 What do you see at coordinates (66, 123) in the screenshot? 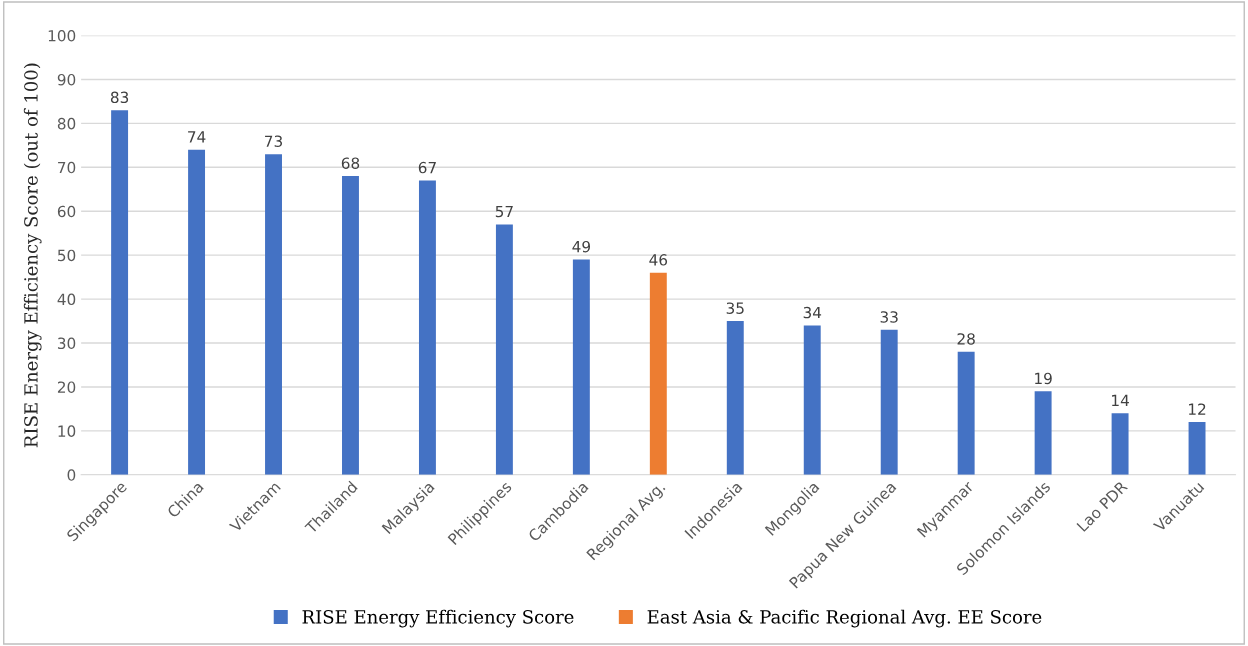
I see `y-tick-label: 80` at bounding box center [66, 123].